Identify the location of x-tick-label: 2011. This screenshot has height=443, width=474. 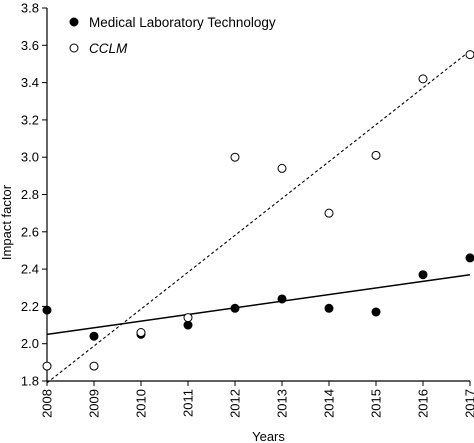
(188, 403).